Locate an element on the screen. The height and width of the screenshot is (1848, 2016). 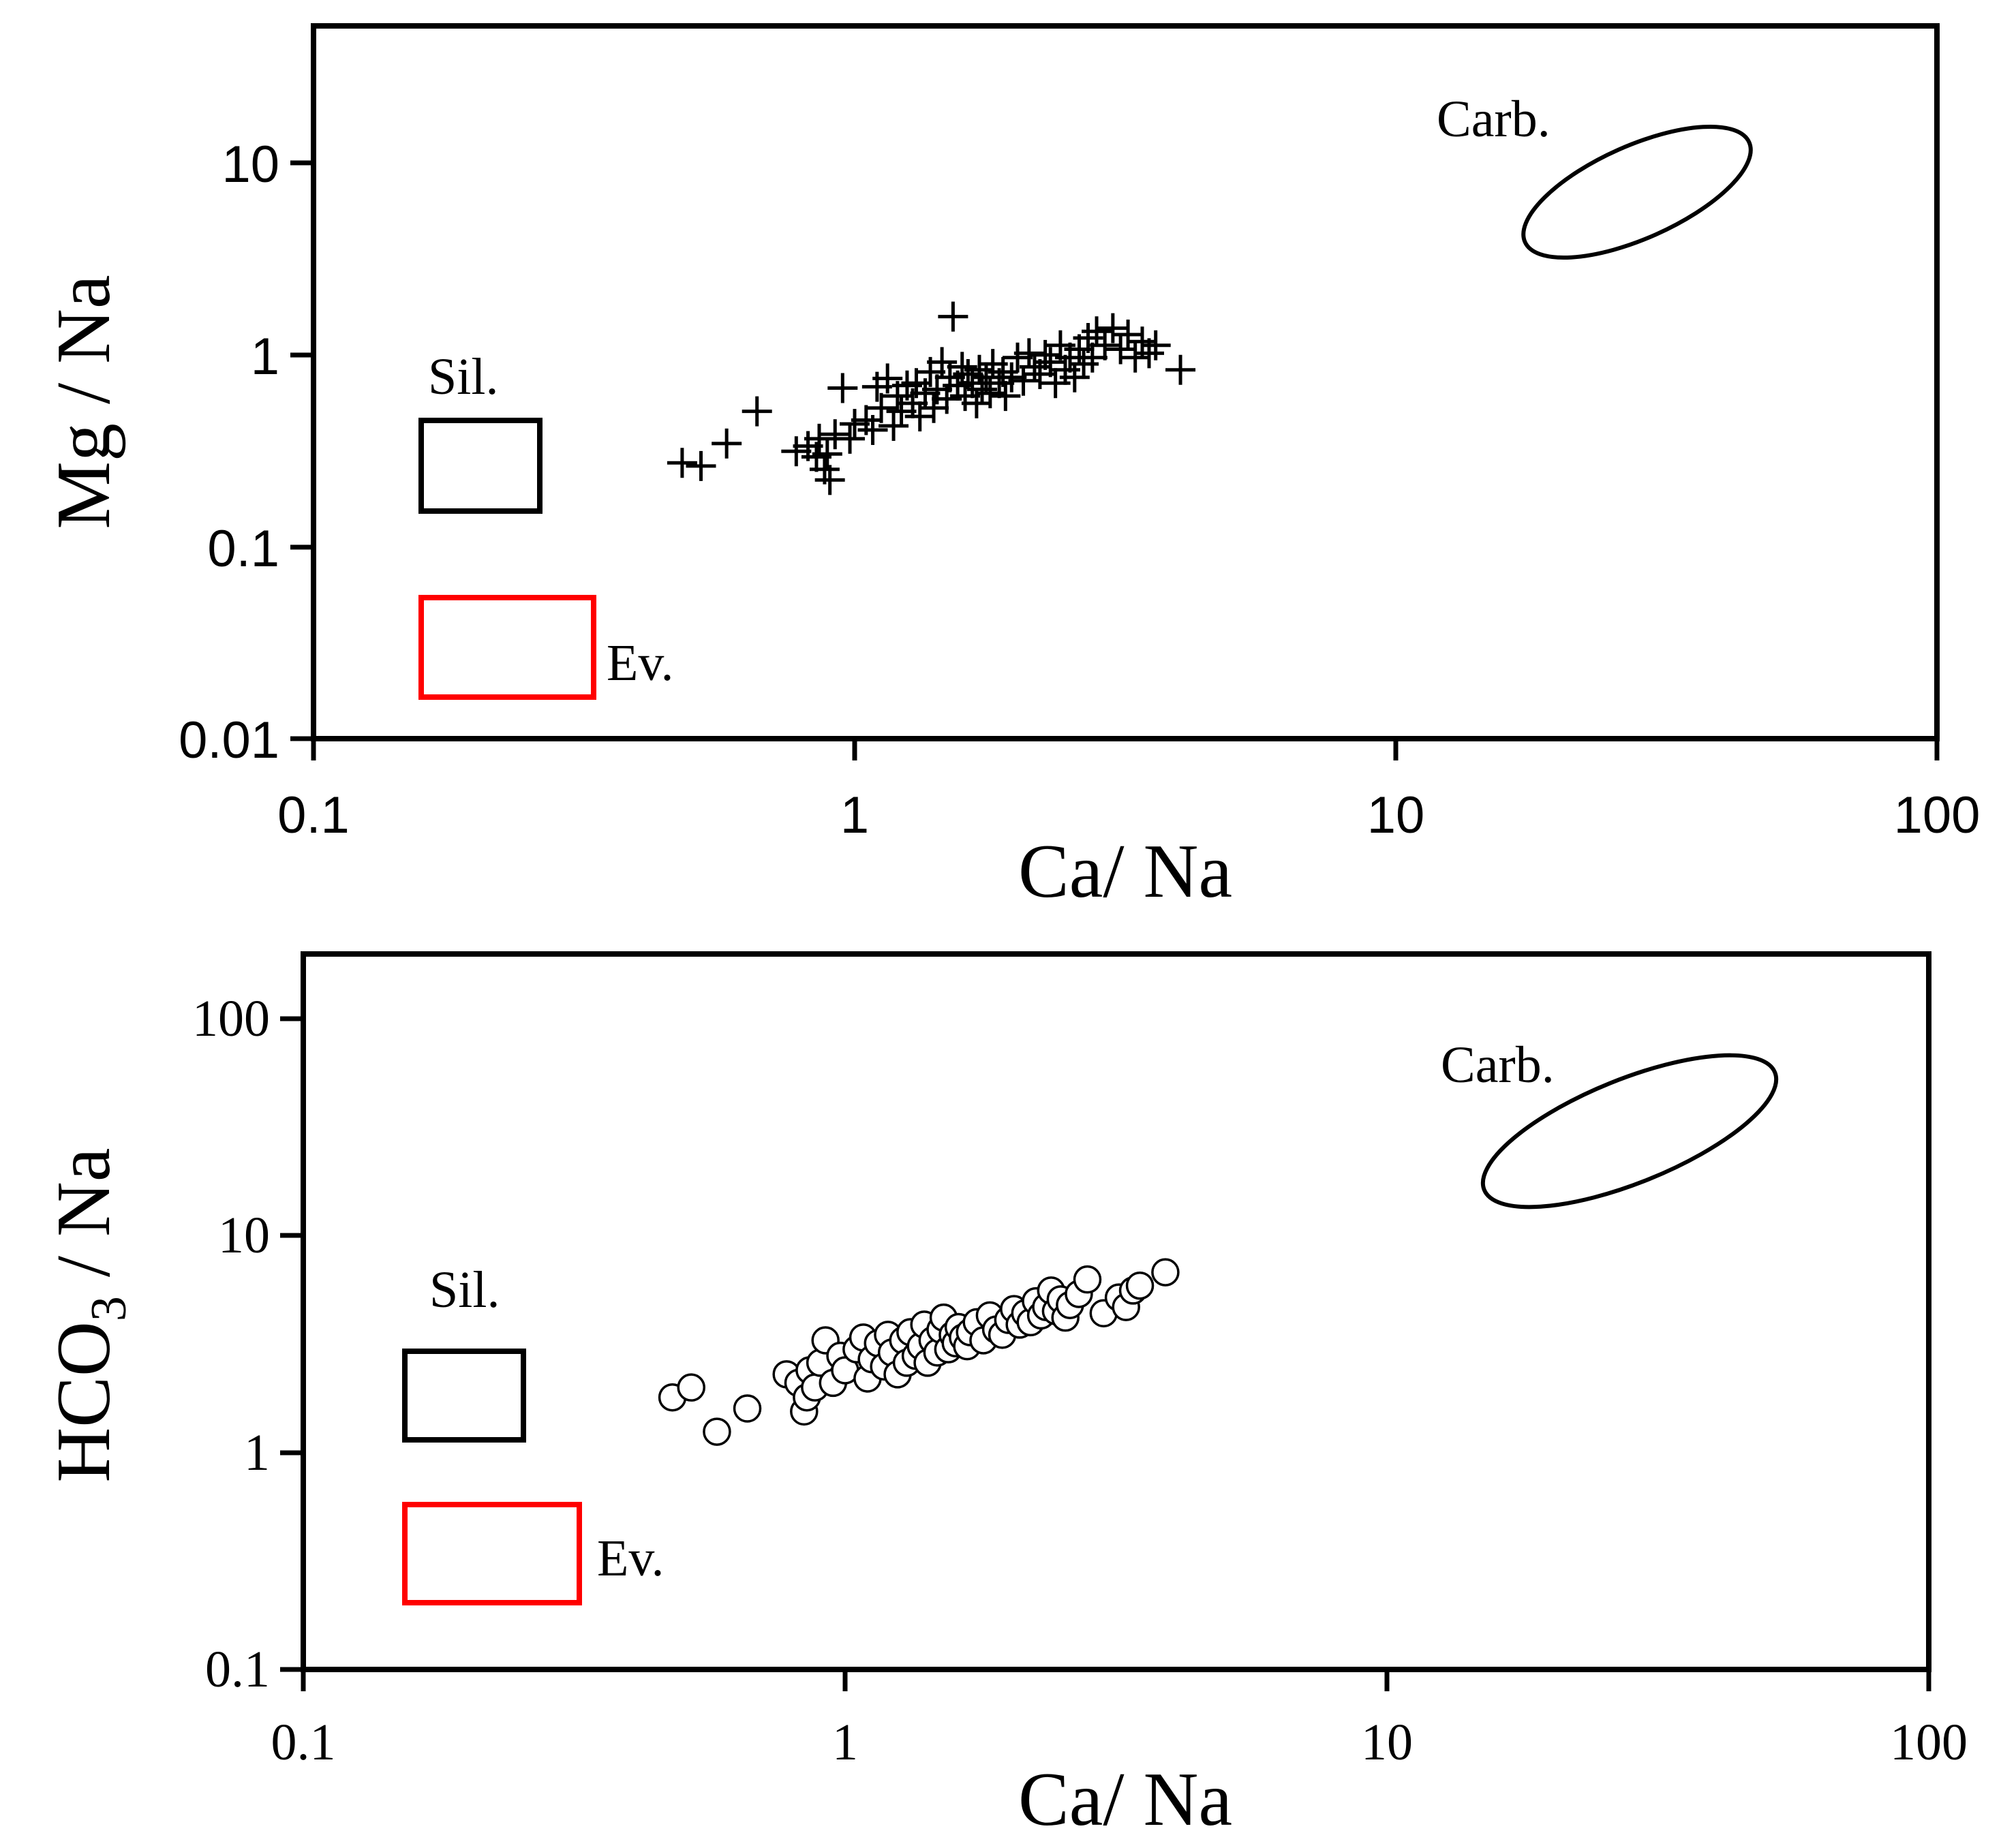
y-axis-title-suffix: / Na is located at coordinates (84, 1222).